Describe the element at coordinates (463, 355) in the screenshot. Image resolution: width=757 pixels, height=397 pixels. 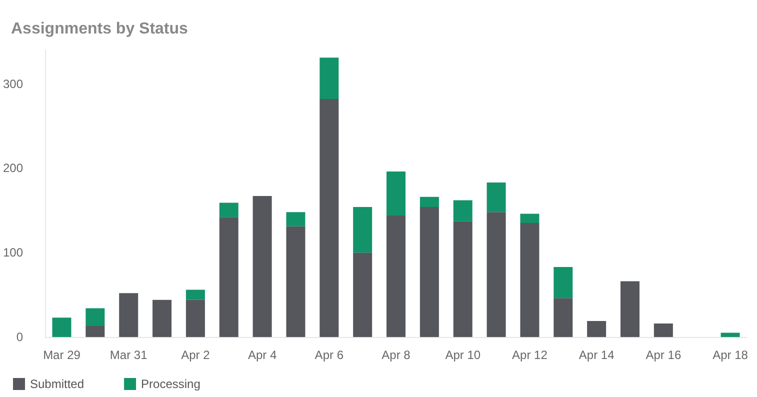
I see `x-tick-label: Apr 10` at that location.